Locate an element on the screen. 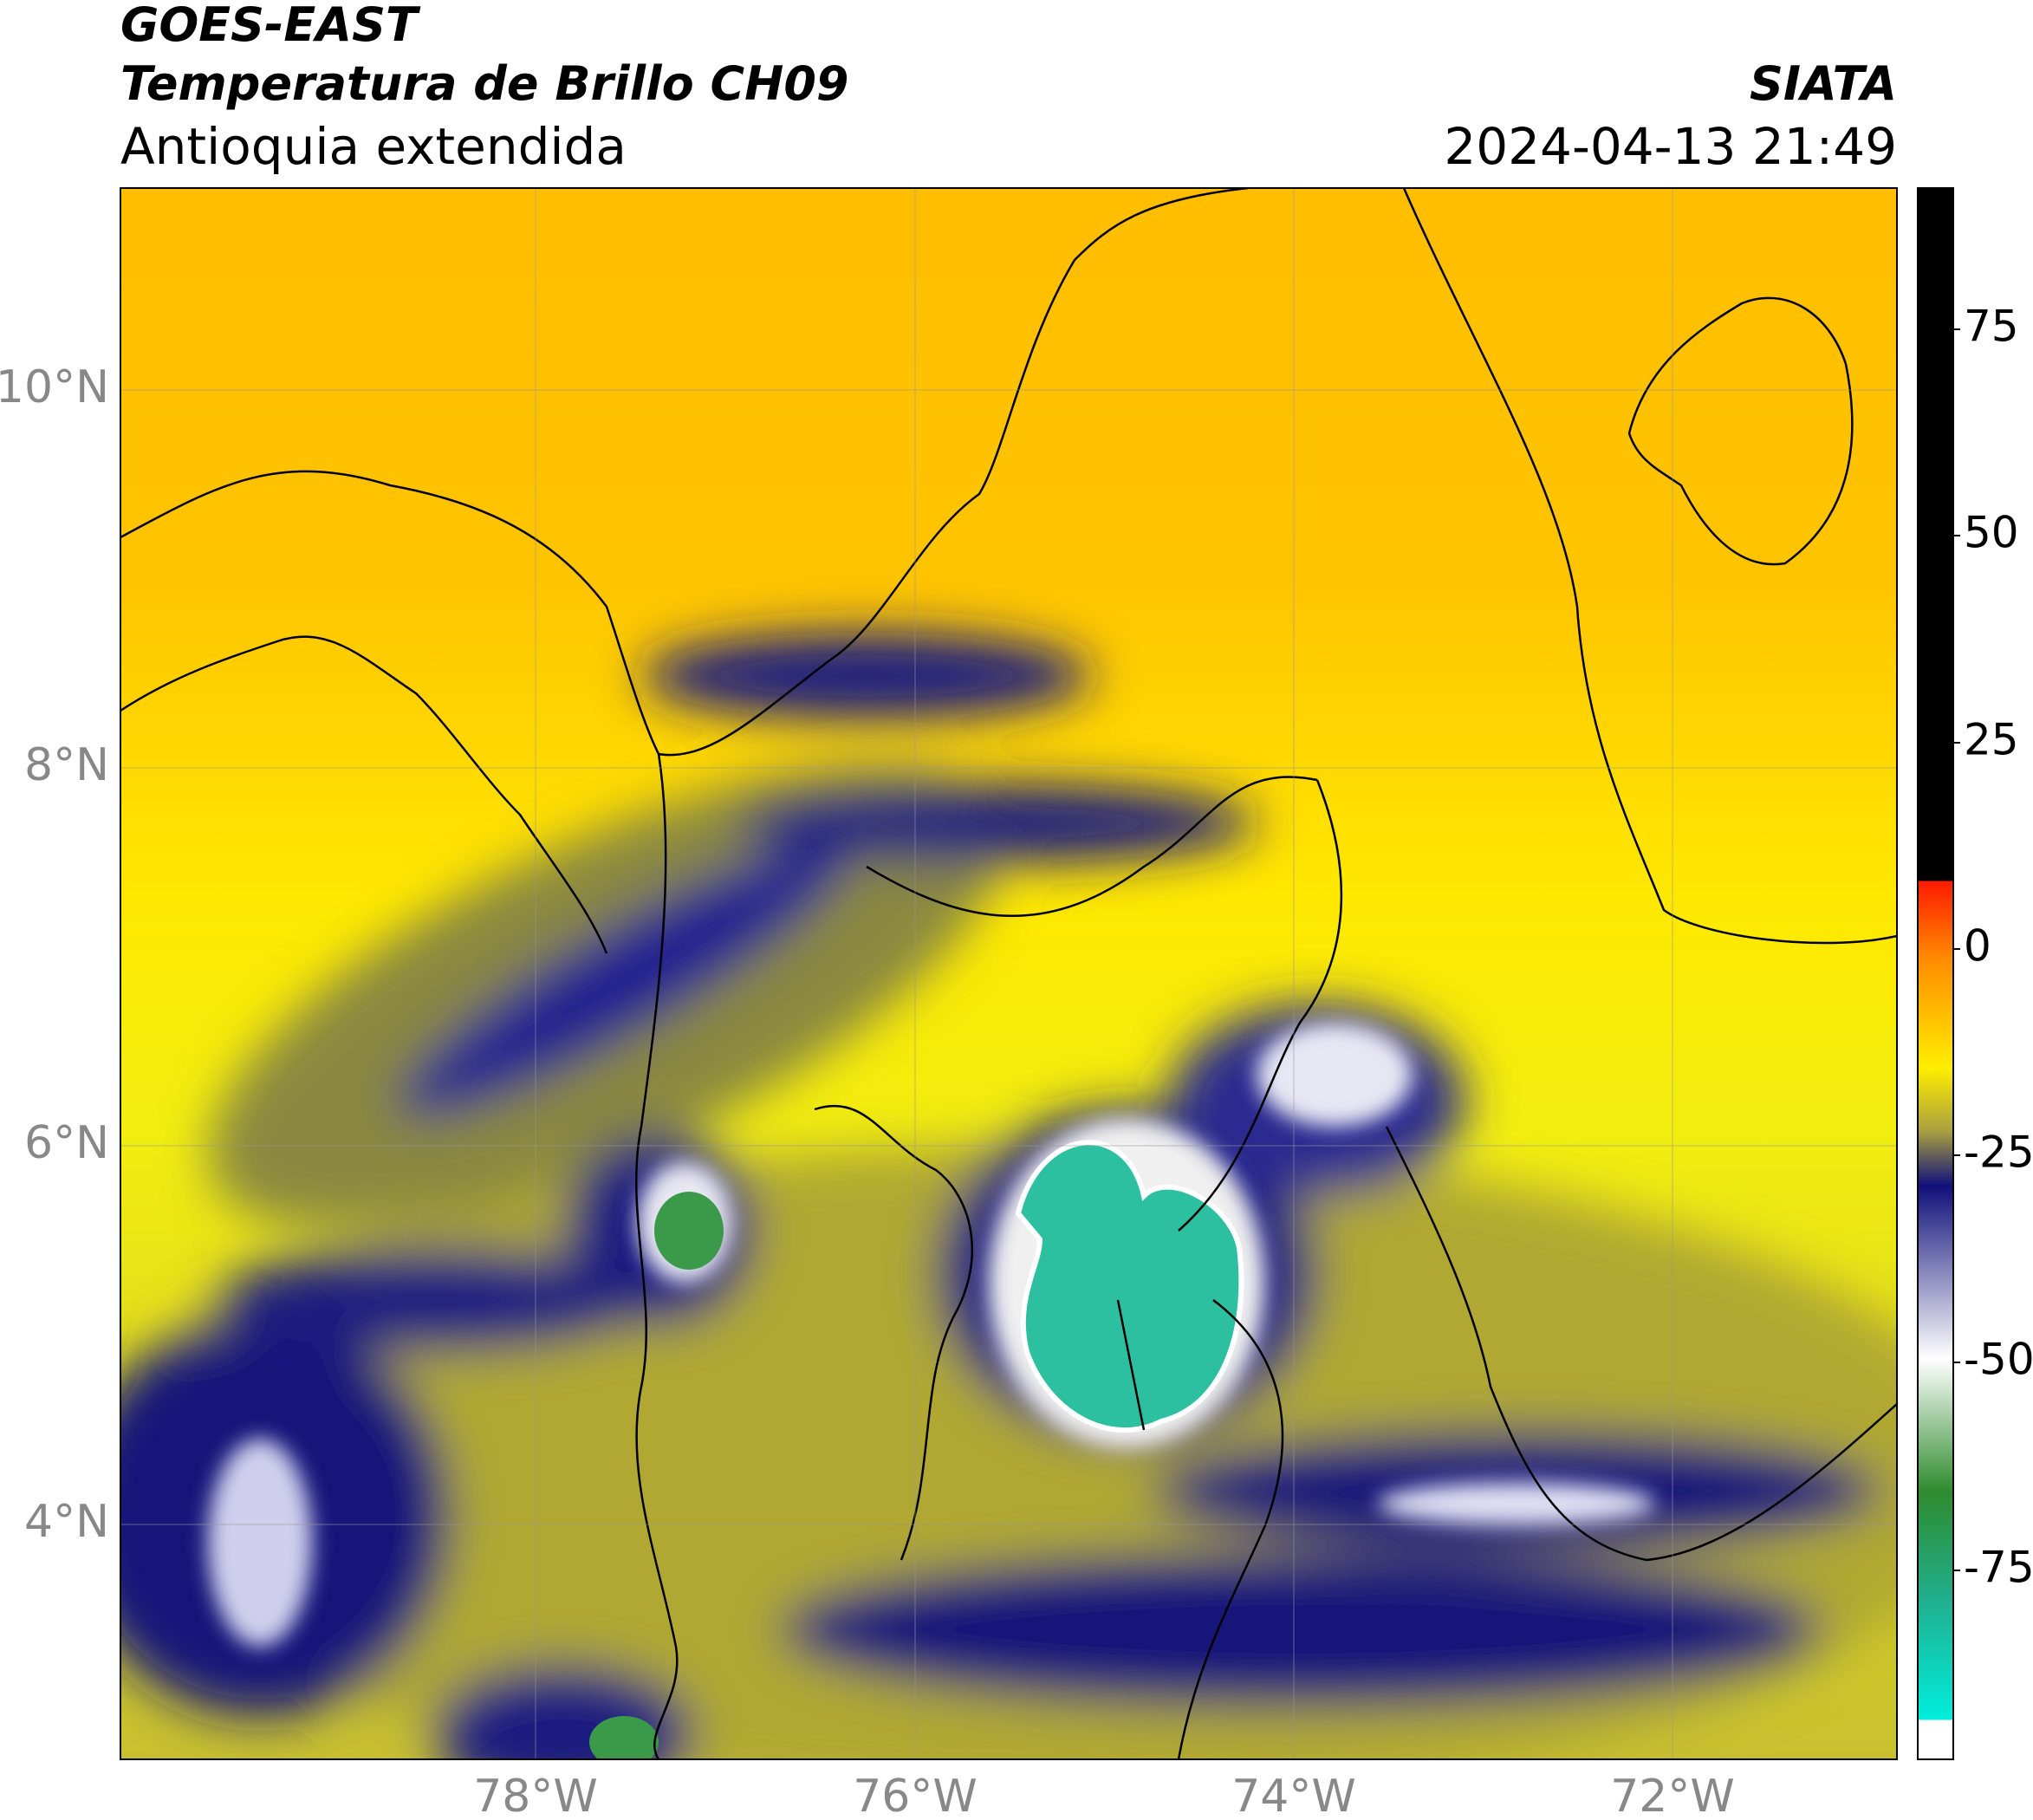 The image size is (2033, 1820). lon-tick-label: 72°W is located at coordinates (1672, 1795).